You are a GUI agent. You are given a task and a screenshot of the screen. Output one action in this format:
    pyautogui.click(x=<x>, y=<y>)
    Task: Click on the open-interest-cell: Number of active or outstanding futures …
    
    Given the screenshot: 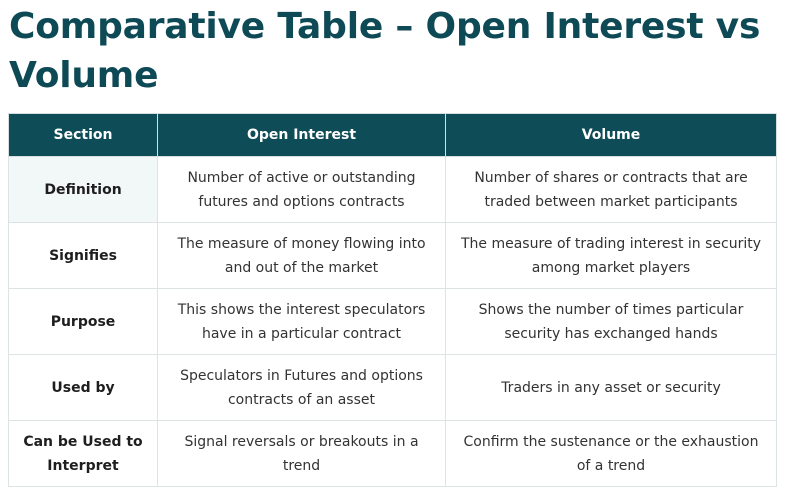 What is the action you would take?
    pyautogui.click(x=301, y=189)
    